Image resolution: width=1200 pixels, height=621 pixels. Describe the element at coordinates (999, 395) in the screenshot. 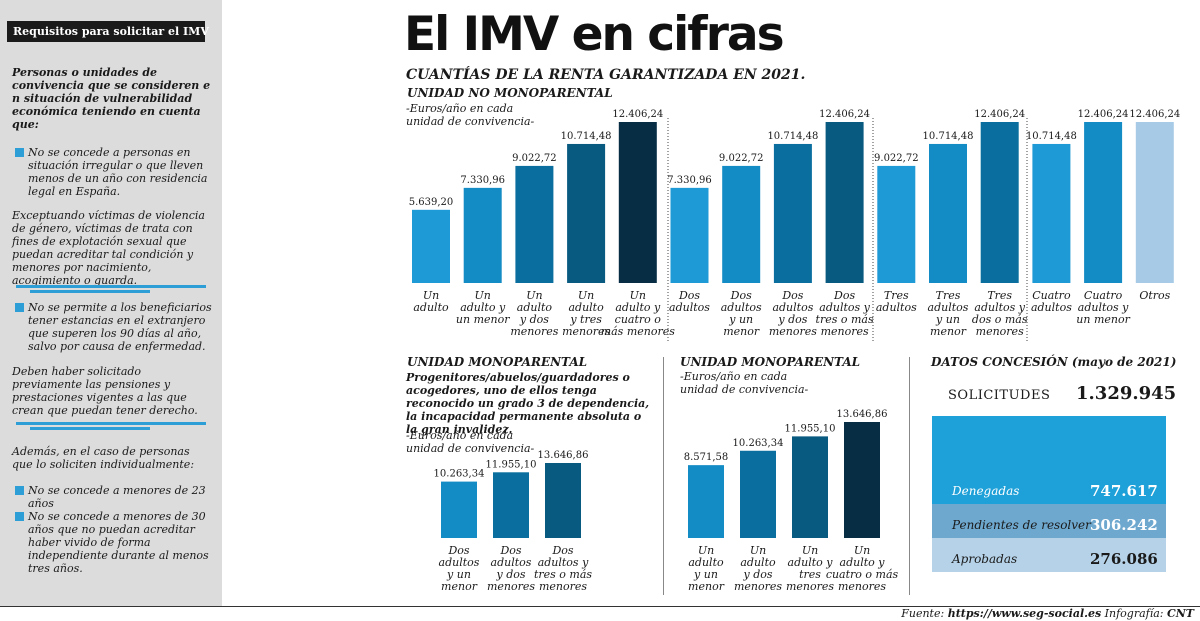

I see `solicitudes-label: SOLICITUDES` at that location.